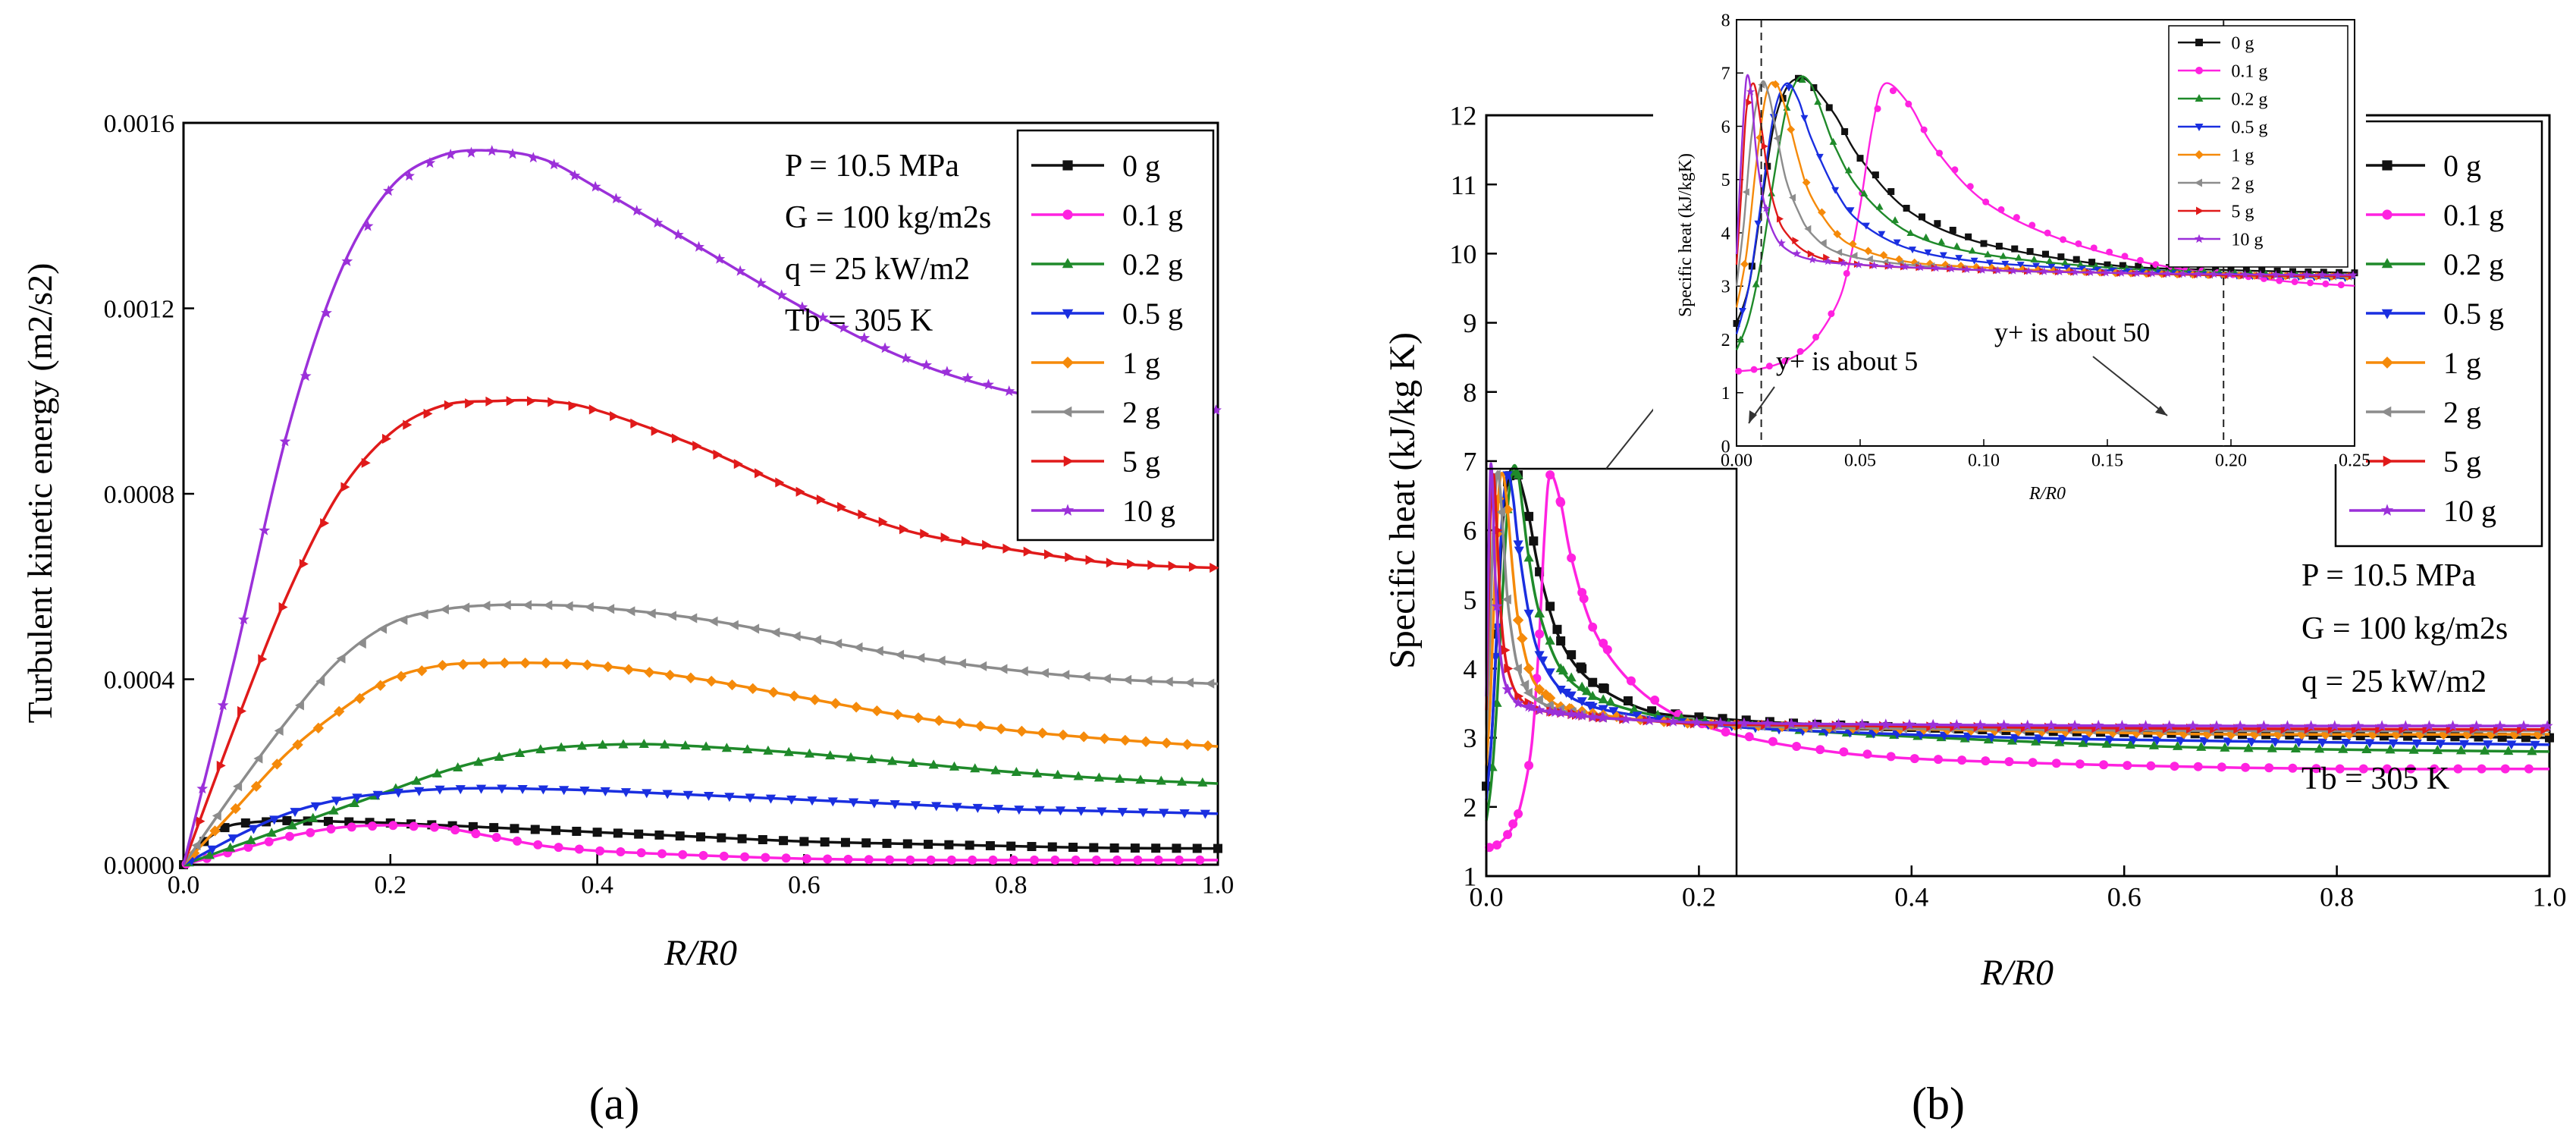 This screenshot has width=2576, height=1137. Describe the element at coordinates (1539, 689) in the screenshot. I see `panel-b-marker-1g` at that location.